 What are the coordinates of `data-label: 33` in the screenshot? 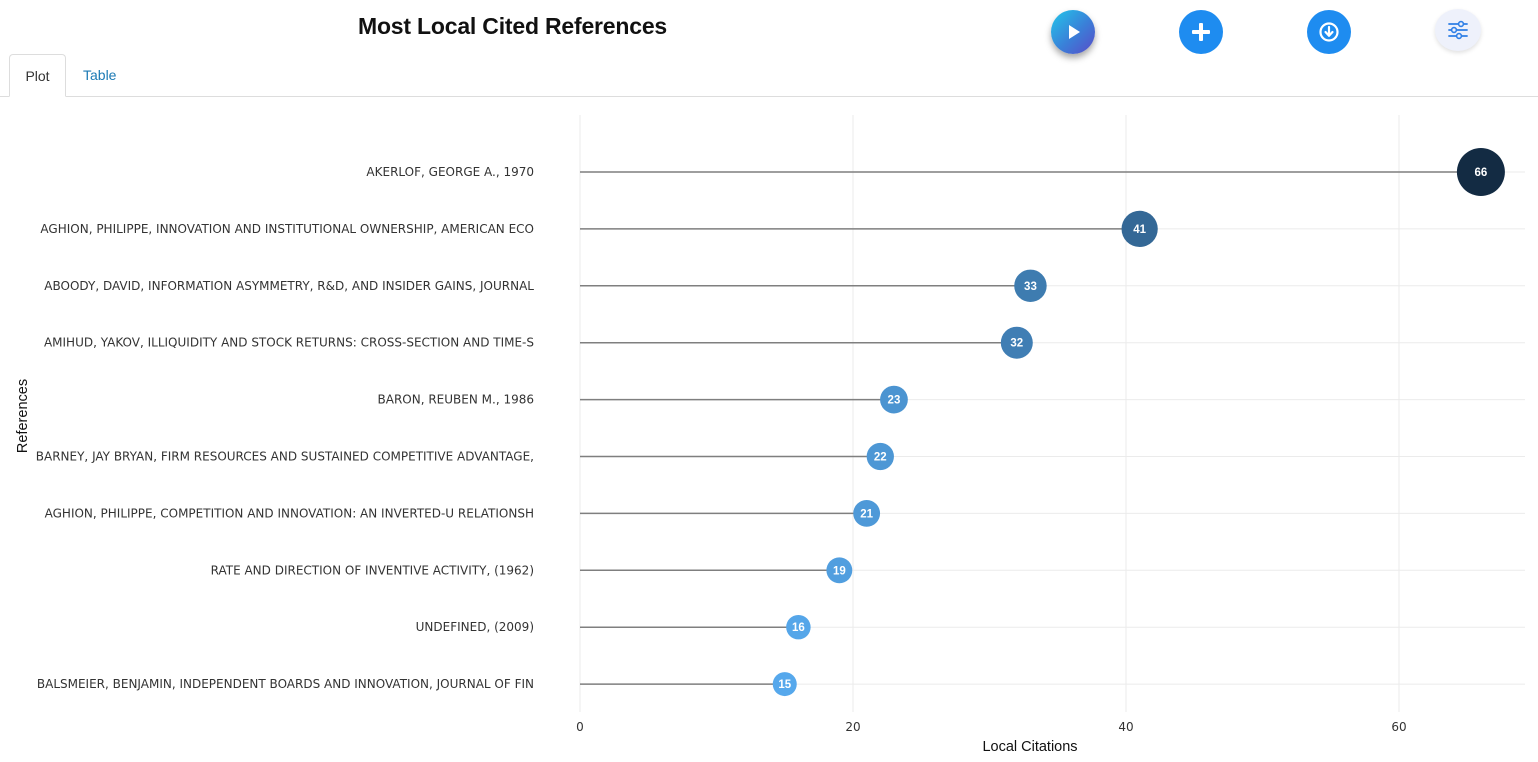 It's located at (1030, 287).